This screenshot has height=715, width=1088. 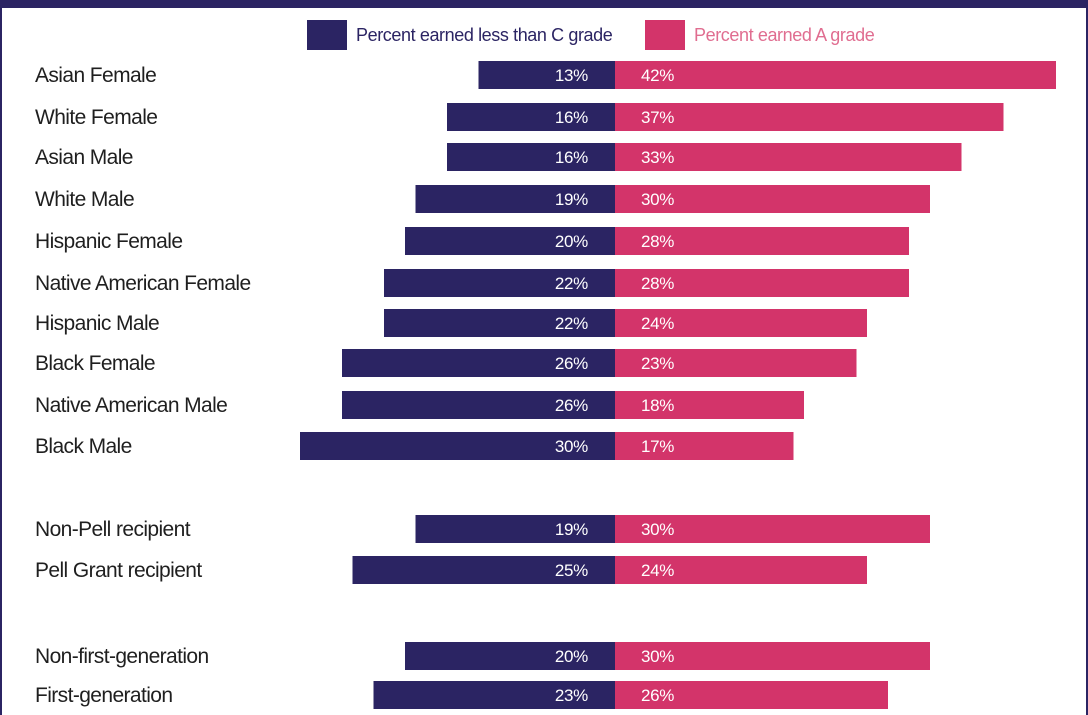 I want to click on row-label-white-female: White Female, so click(x=96, y=117).